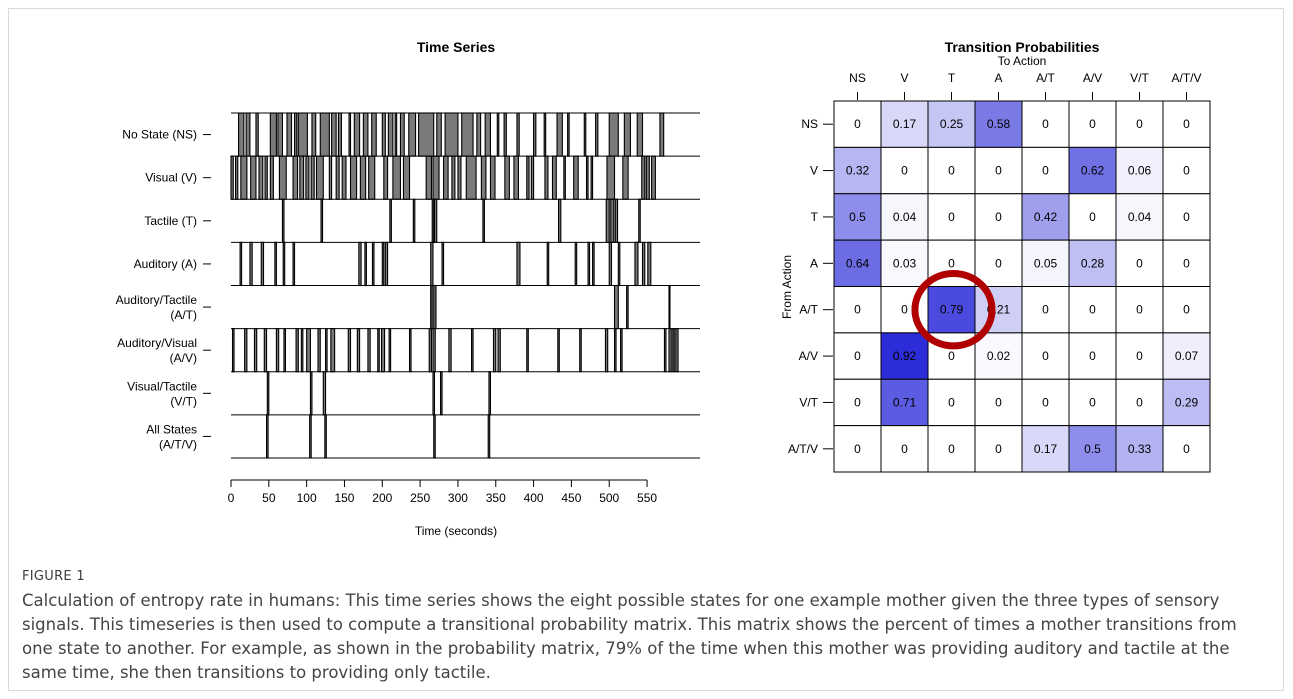 The image size is (1293, 699). What do you see at coordinates (183, 401) in the screenshot?
I see `row-label-line: (V/T)` at bounding box center [183, 401].